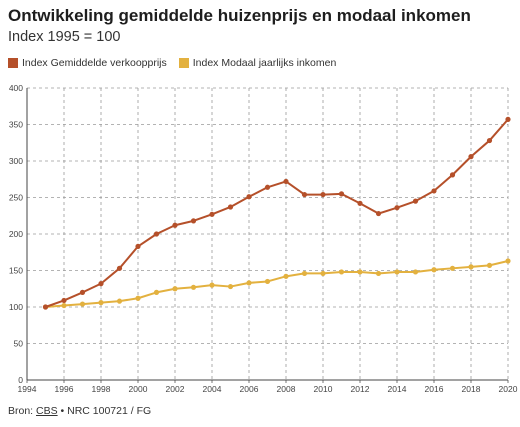 The image size is (520, 427). Describe the element at coordinates (286, 389) in the screenshot. I see `x-tick-label: 2008` at that location.